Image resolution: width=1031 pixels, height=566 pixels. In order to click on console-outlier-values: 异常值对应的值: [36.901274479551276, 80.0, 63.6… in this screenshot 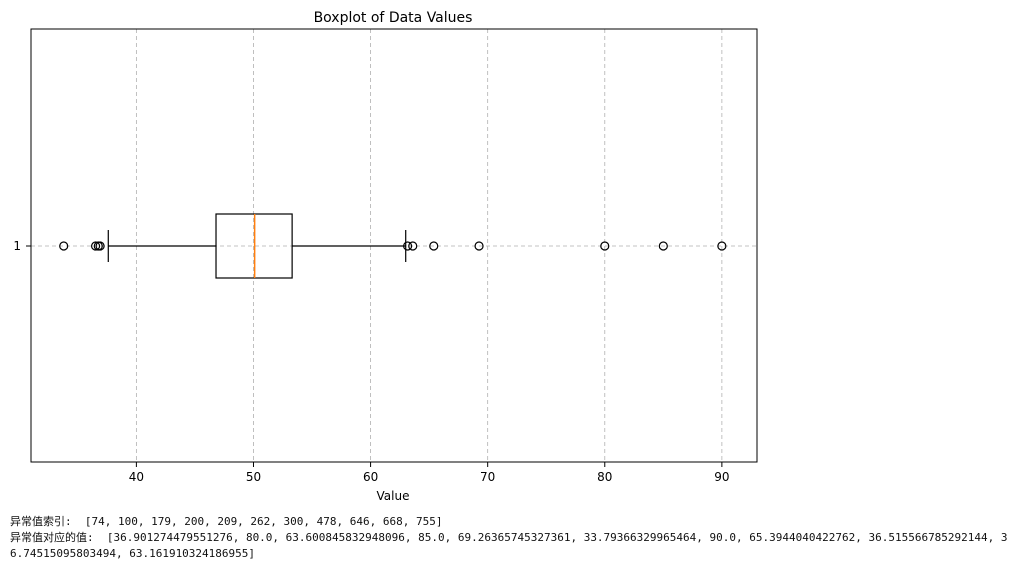, I will do `click(509, 546)`.